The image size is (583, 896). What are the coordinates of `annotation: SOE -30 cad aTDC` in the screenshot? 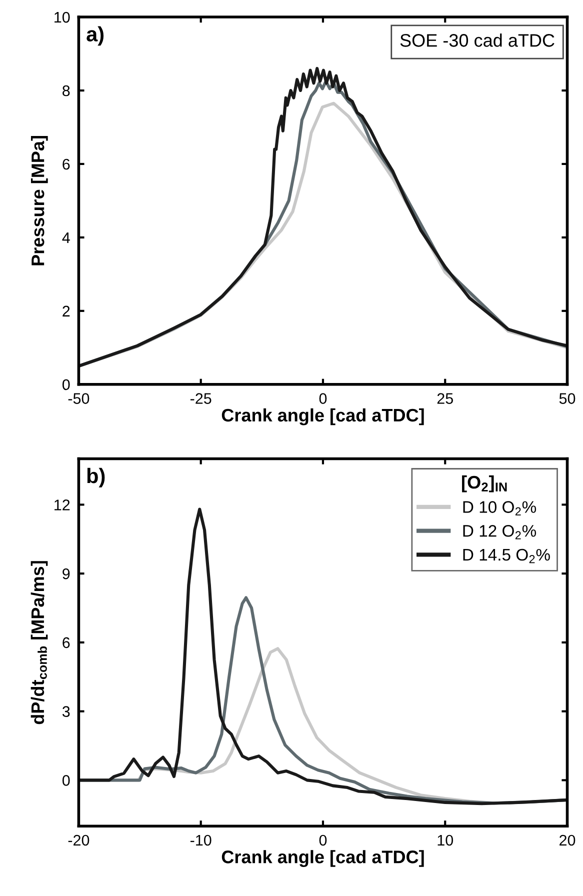 It's located at (477, 40).